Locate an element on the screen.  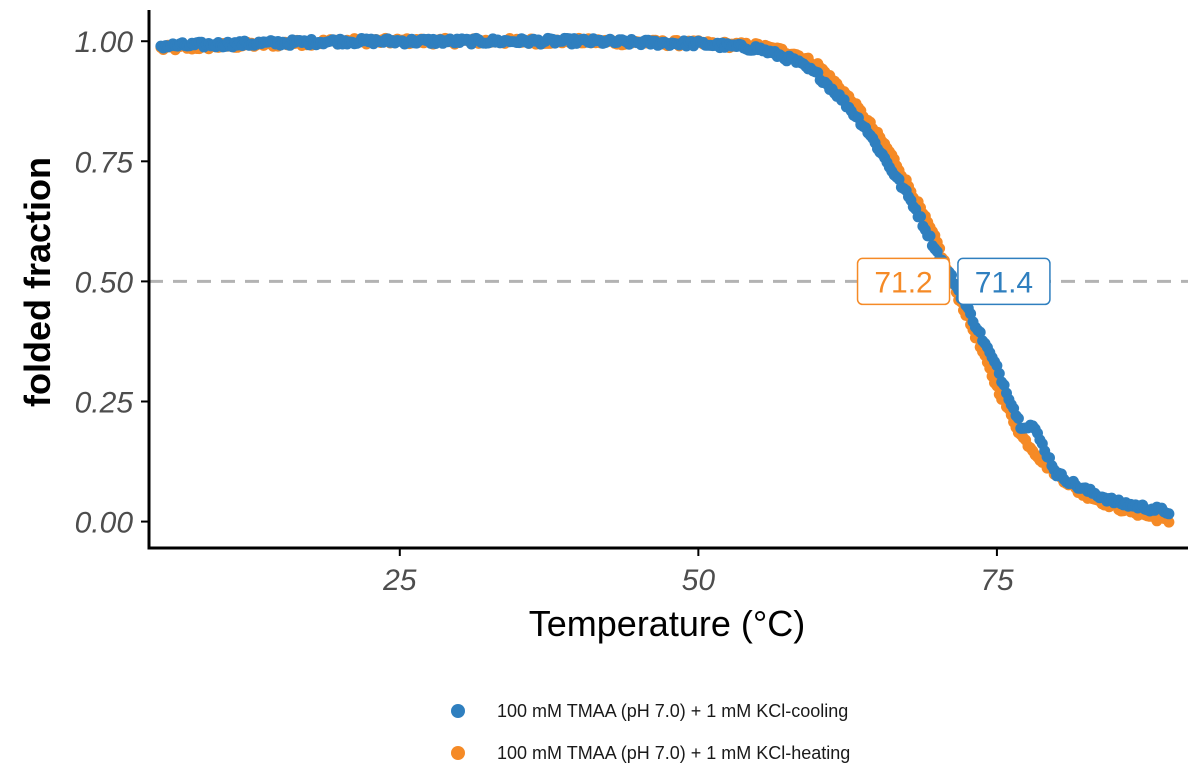
midpoint-label-text: 71.4 is located at coordinates (1004, 282).